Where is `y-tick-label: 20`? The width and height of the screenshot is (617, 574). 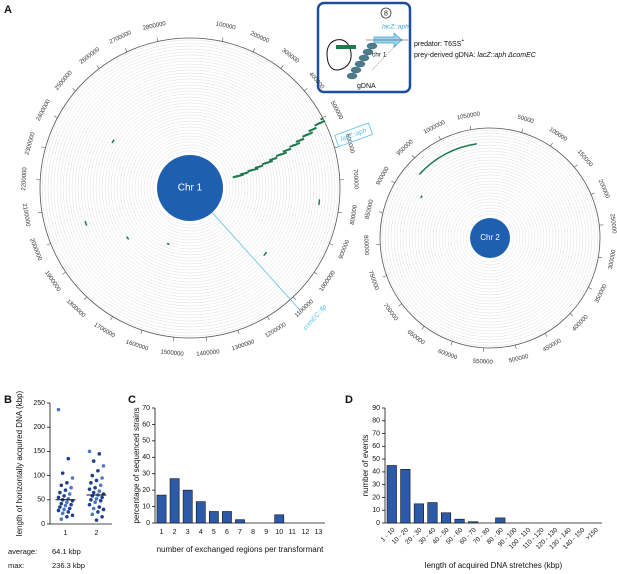 y-tick-label: 20 is located at coordinates (146, 490).